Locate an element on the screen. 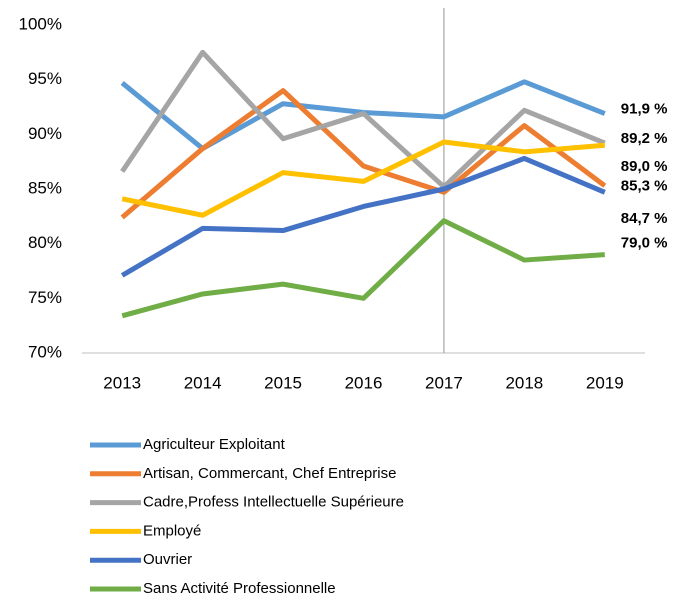 The image size is (678, 600). x-tick-label: 2015 is located at coordinates (283, 382).